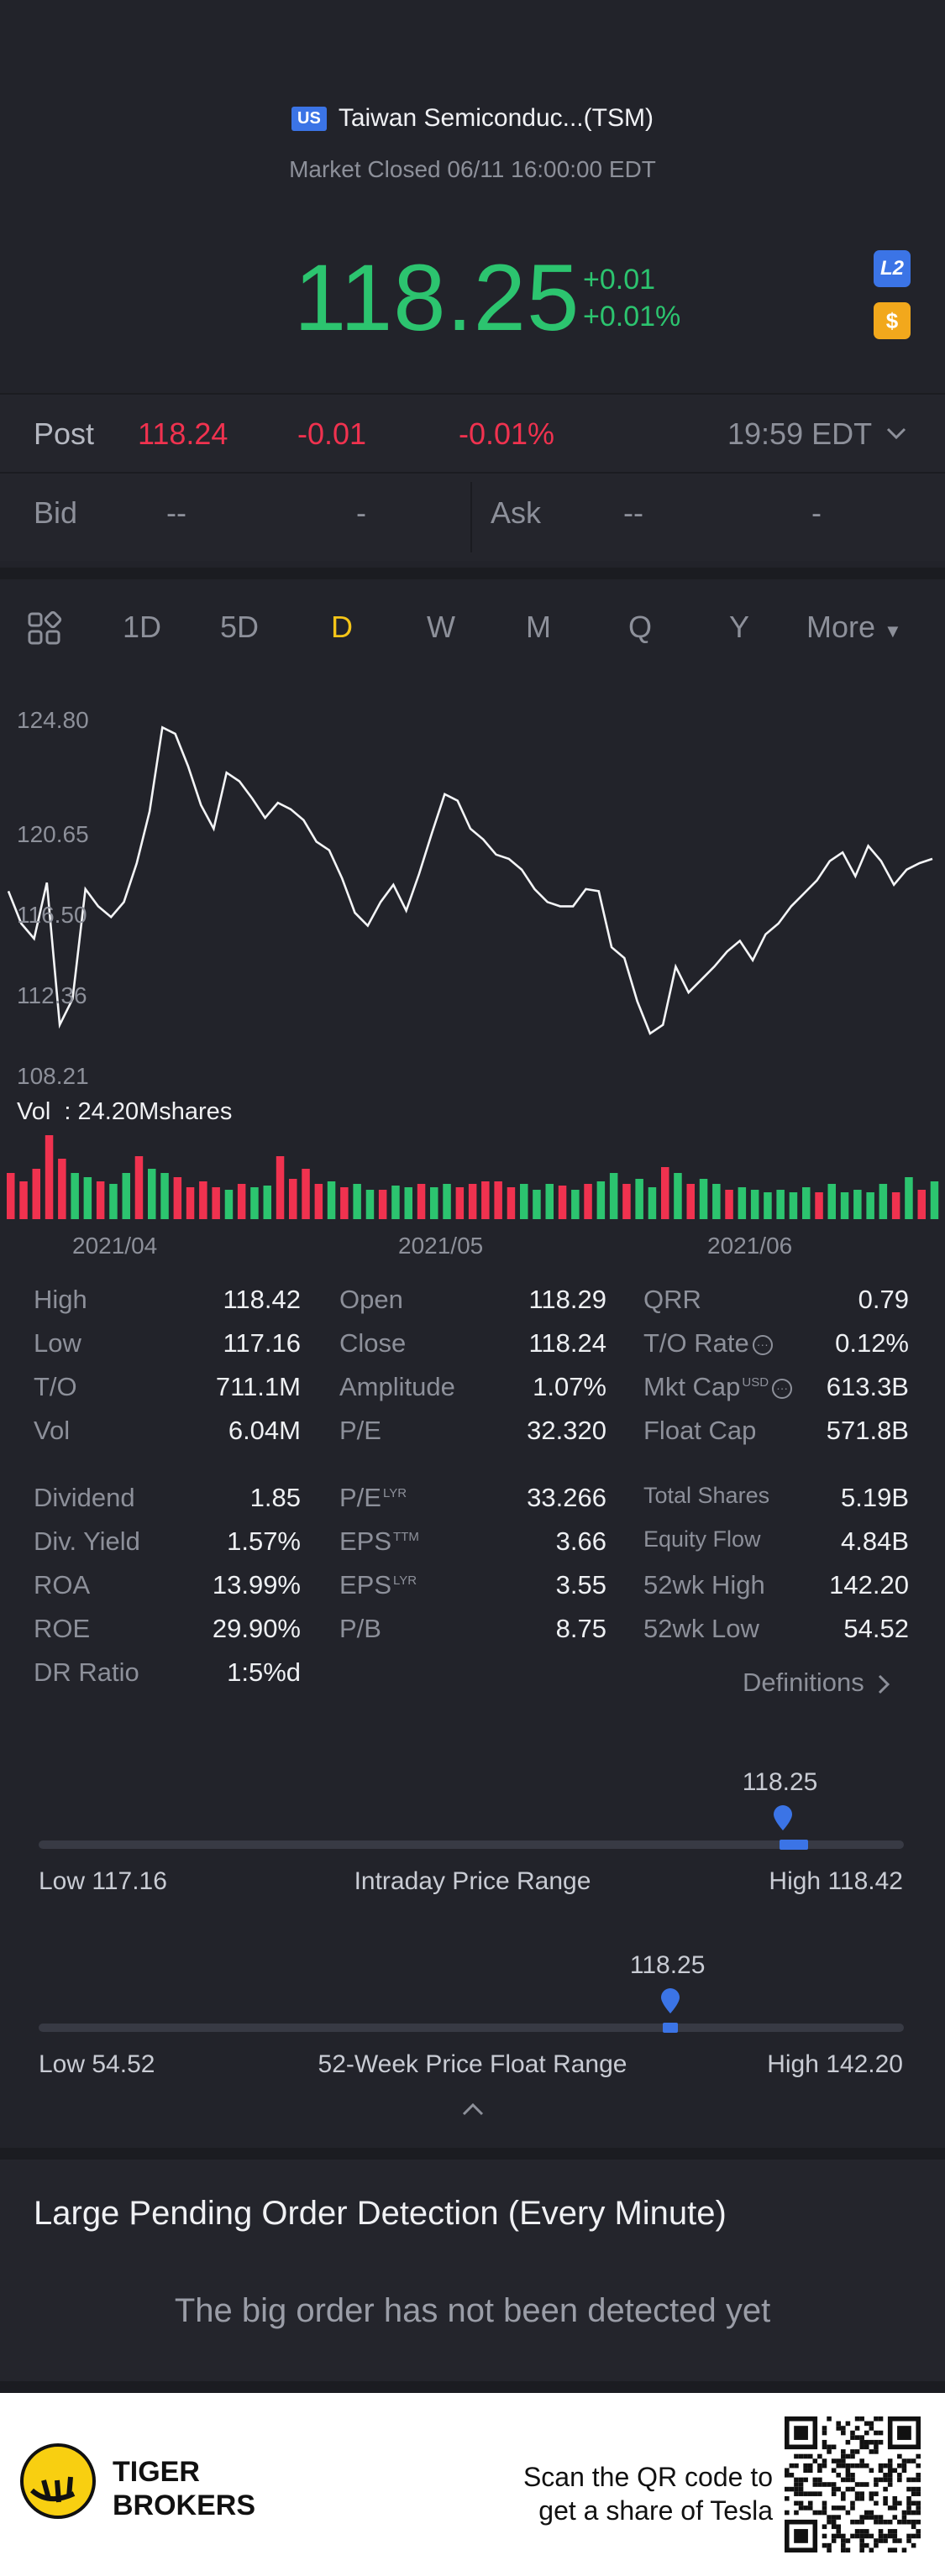 The width and height of the screenshot is (945, 2576). Describe the element at coordinates (240, 627) in the screenshot. I see `tab-5d: 5D` at that location.